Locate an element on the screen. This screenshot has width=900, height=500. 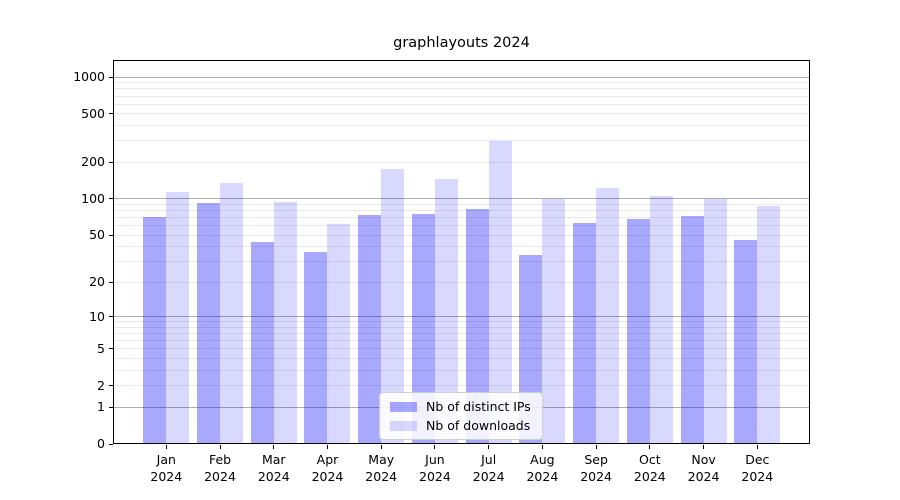
x-tick-label: Apr 2024 is located at coordinates (327, 468).